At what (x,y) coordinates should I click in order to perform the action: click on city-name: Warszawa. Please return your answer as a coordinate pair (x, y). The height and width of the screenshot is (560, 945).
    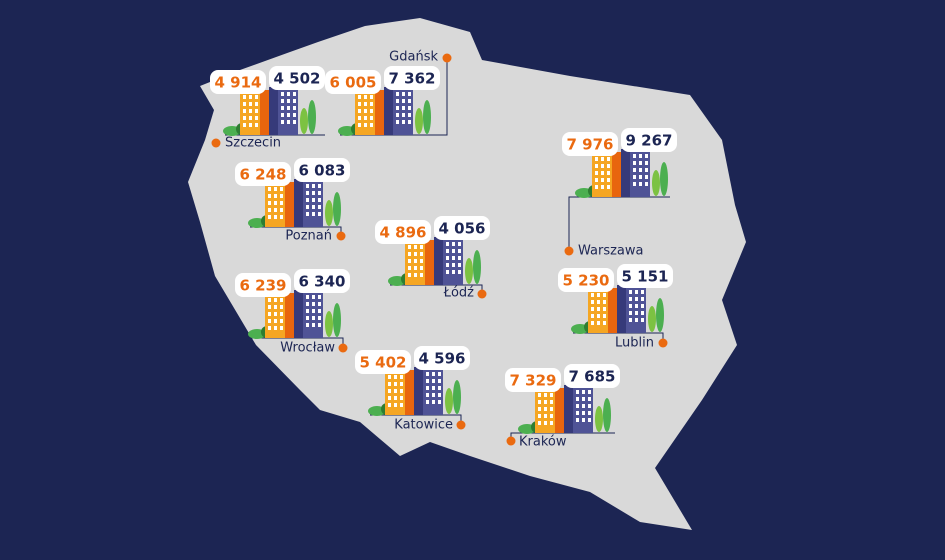
    Looking at the image, I should click on (611, 251).